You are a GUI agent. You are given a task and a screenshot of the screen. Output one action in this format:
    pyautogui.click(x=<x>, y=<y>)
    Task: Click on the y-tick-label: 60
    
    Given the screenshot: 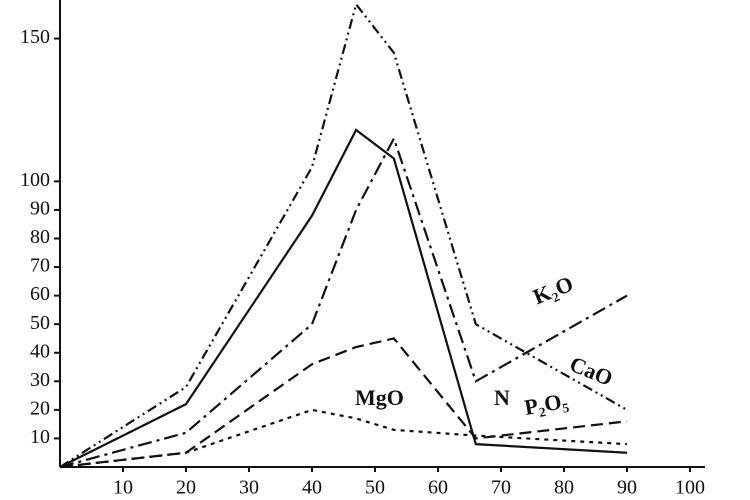 What is the action you would take?
    pyautogui.click(x=40, y=294)
    